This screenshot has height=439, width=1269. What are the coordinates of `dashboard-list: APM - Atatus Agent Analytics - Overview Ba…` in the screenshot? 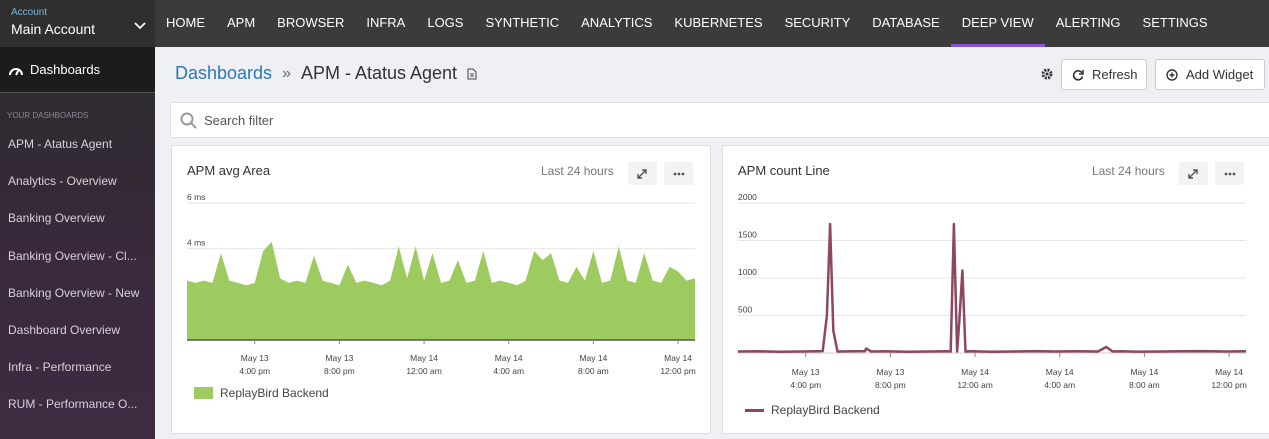 It's located at (77, 281).